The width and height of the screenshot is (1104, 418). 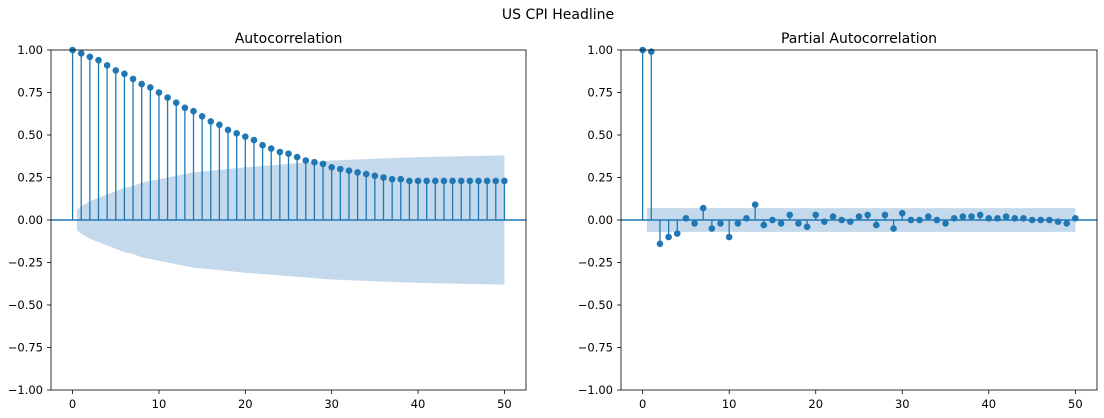 What do you see at coordinates (642, 404) in the screenshot?
I see `pacf-x-tick-label: 0` at bounding box center [642, 404].